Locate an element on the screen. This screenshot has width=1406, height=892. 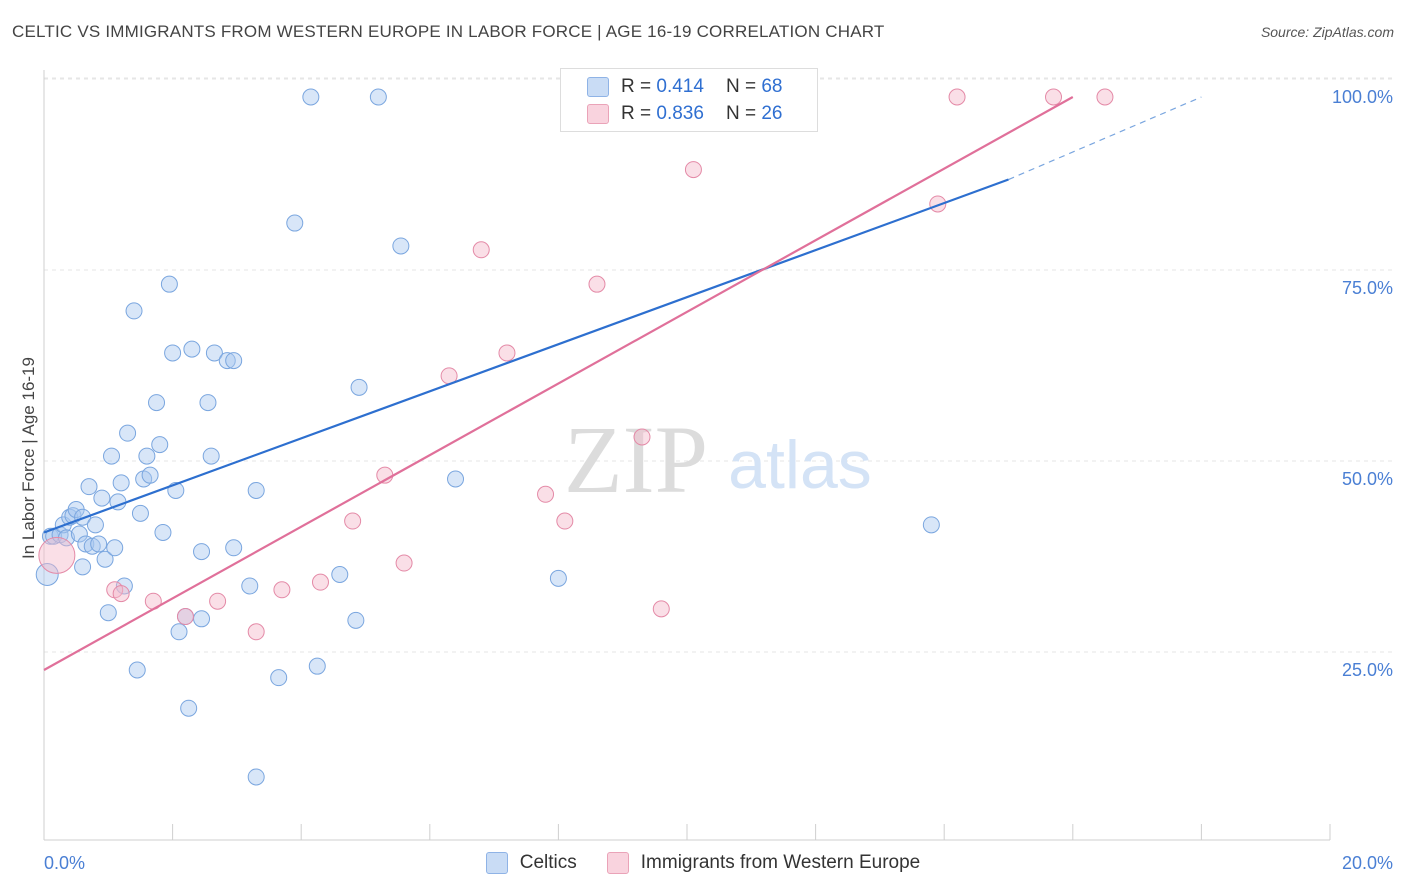
celtics-r-value: 0.414 is located at coordinates (680, 86).